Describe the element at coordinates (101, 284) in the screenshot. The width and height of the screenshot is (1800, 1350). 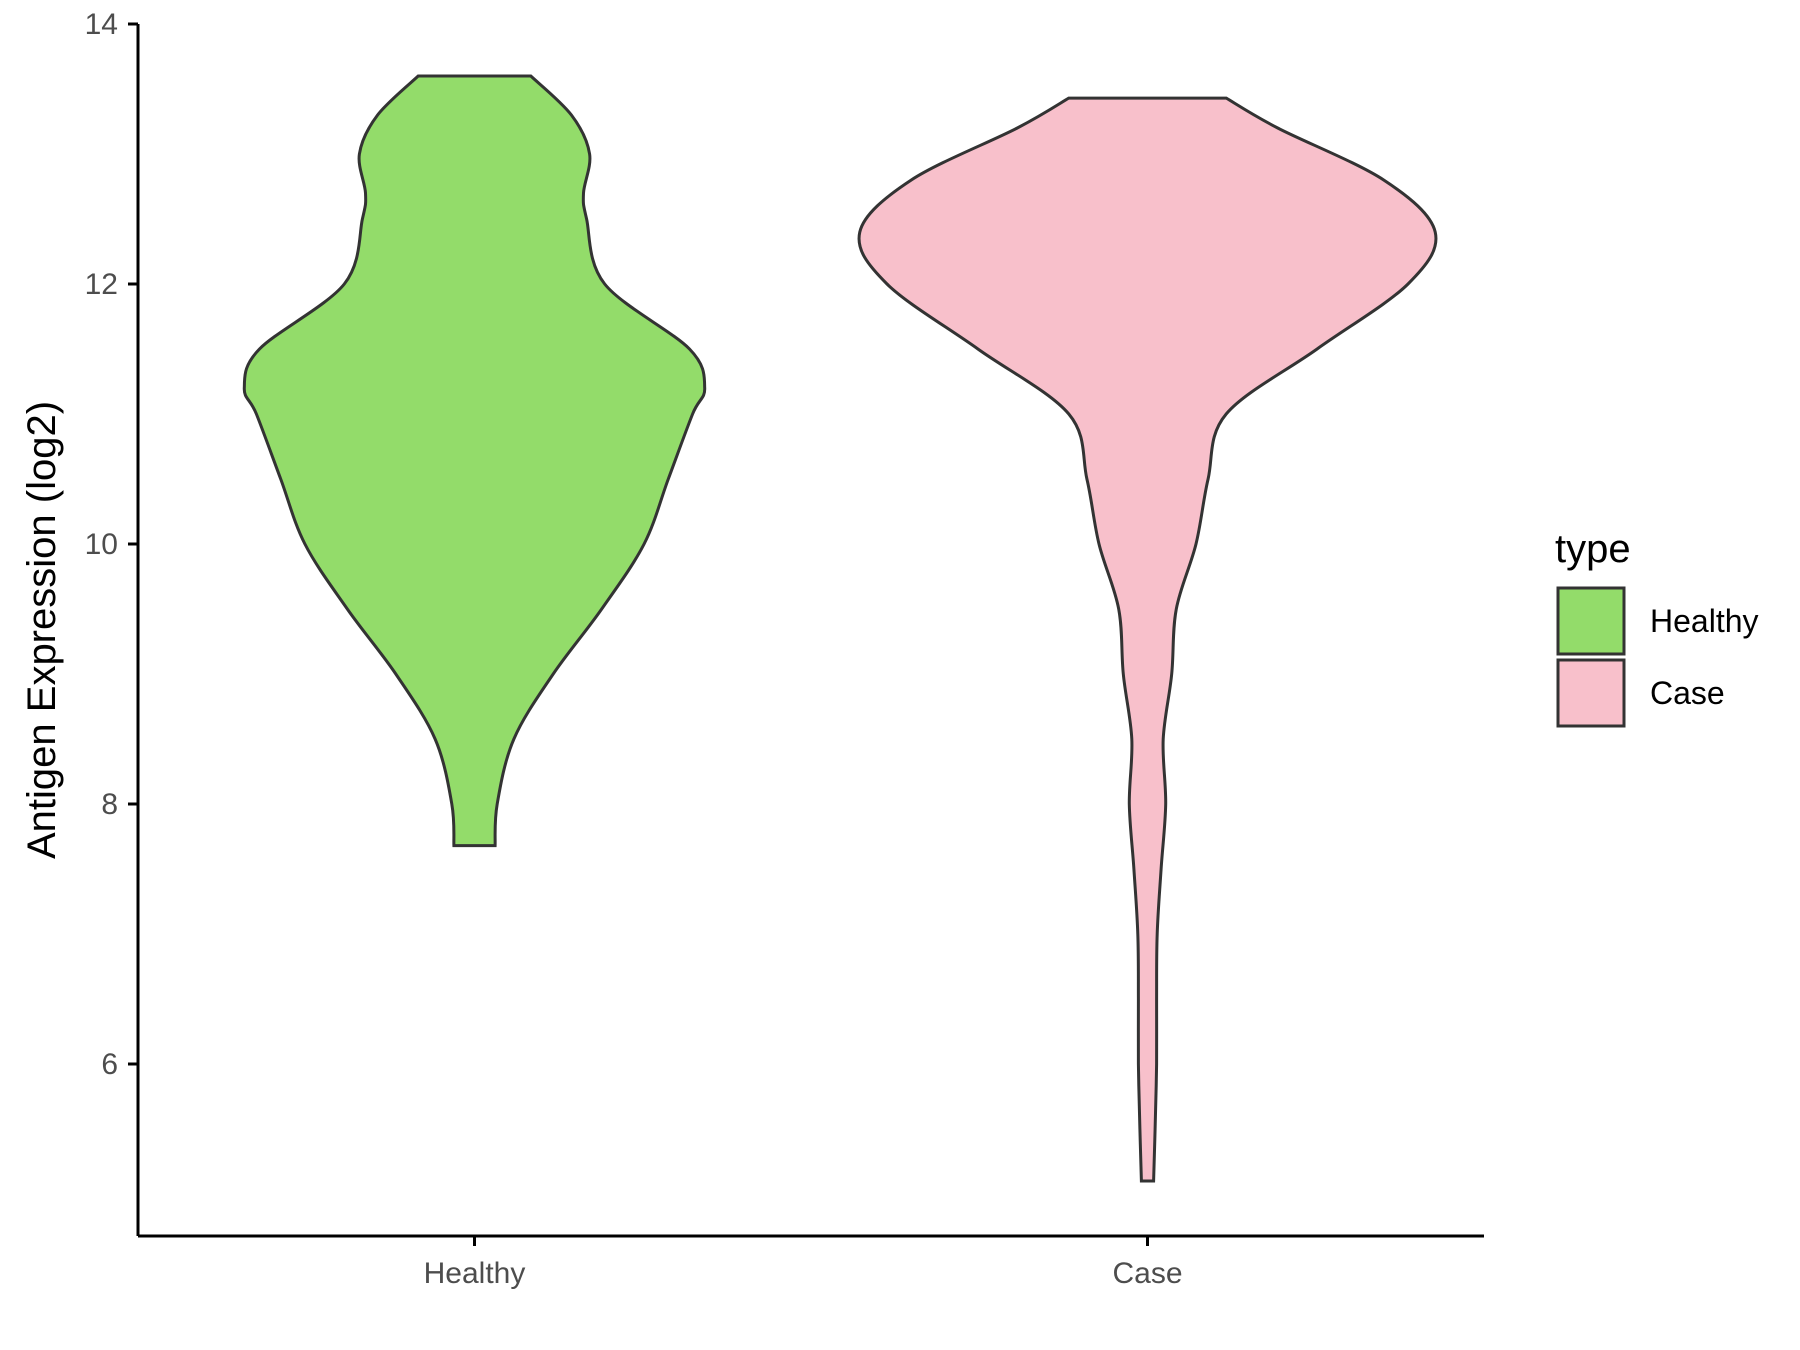
I see `y-tick-label: 12` at that location.